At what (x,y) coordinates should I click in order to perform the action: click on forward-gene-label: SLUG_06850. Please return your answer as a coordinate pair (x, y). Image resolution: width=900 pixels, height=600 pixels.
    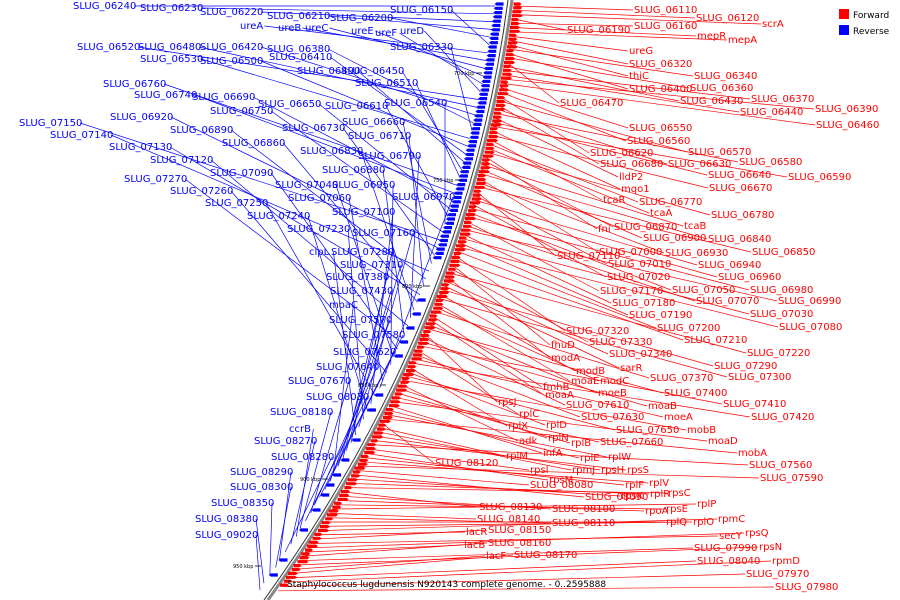
    Looking at the image, I should click on (783, 252).